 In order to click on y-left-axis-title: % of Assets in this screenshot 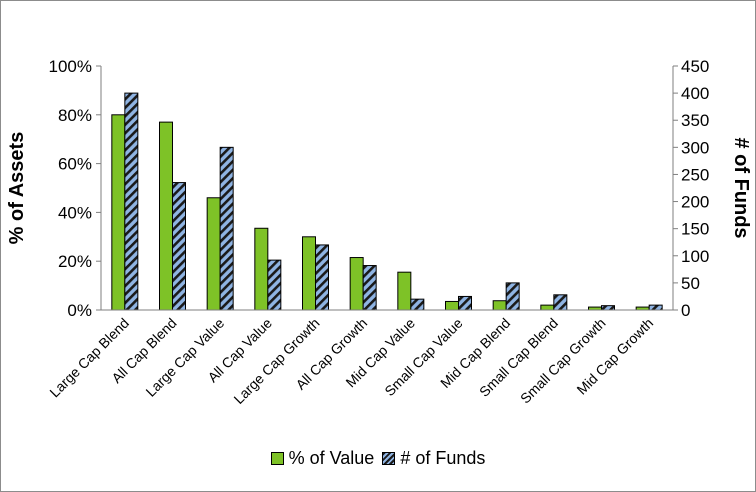, I will do `click(17, 188)`.